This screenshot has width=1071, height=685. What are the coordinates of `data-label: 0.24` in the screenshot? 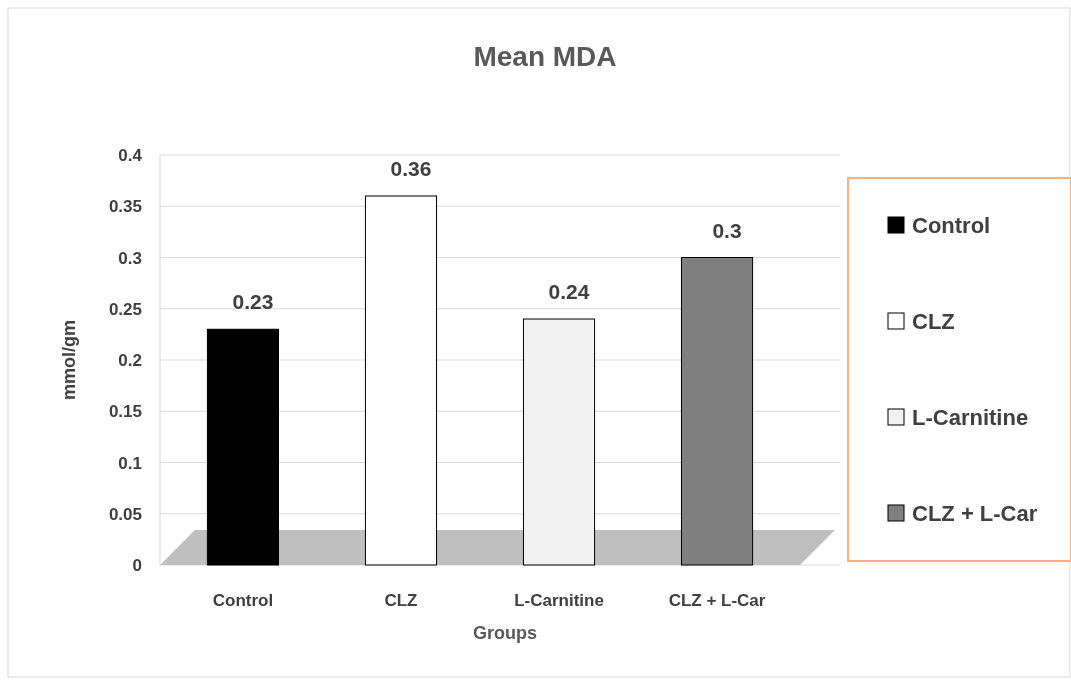 It's located at (569, 291).